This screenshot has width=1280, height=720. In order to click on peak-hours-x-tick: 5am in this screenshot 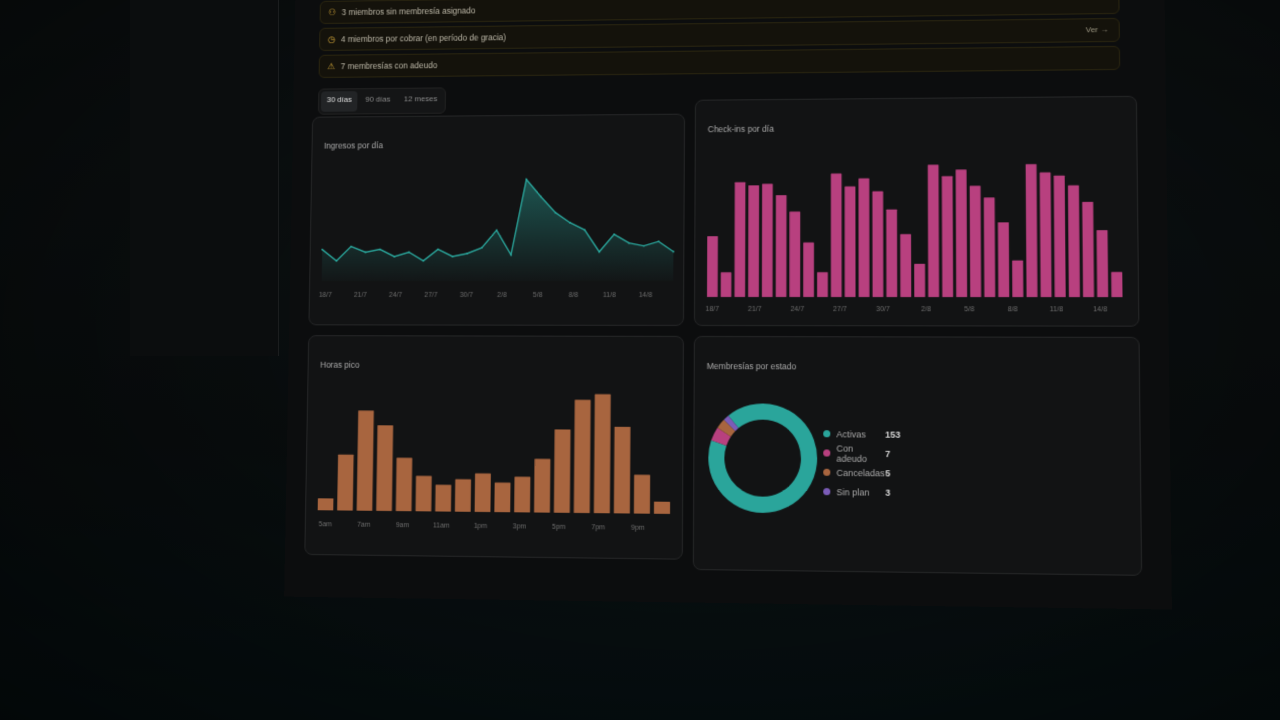, I will do `click(326, 524)`.